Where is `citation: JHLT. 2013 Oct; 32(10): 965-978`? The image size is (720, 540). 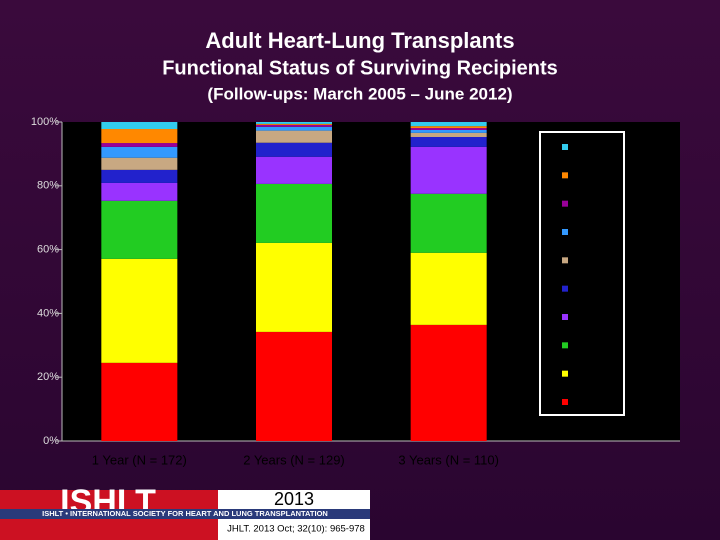
citation: JHLT. 2013 Oct; 32(10): 965-978 is located at coordinates (296, 529).